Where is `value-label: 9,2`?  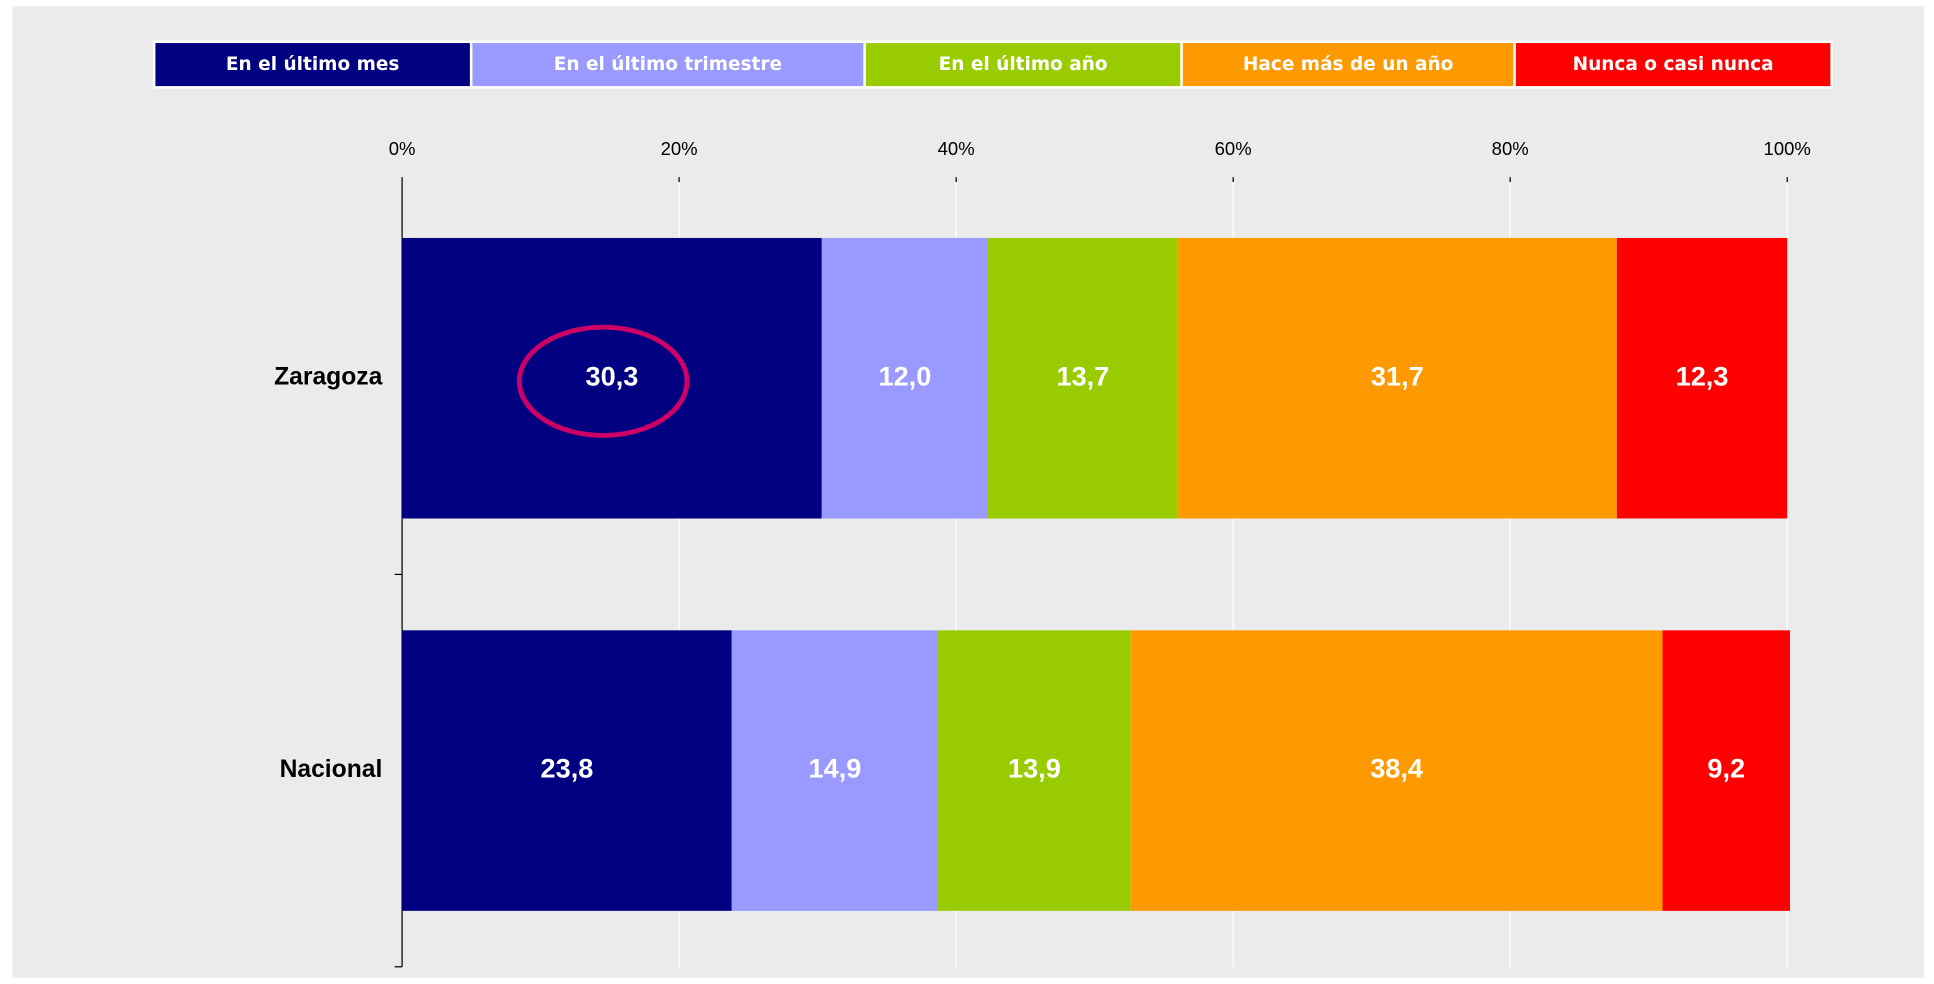 value-label: 9,2 is located at coordinates (1726, 768).